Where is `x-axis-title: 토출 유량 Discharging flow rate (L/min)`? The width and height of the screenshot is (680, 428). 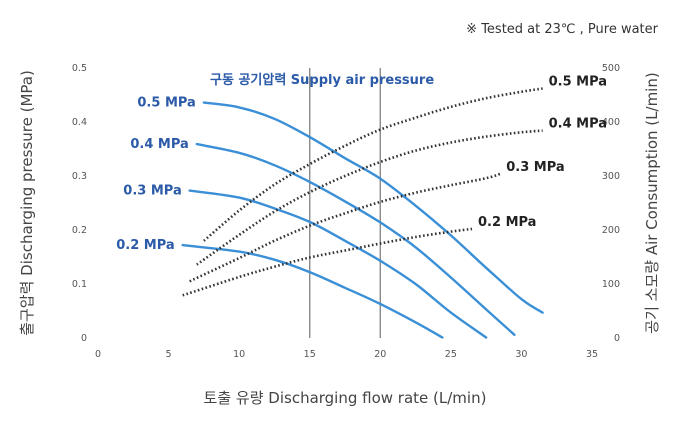 x-axis-title: 토출 유량 Discharging flow rate (L/min) is located at coordinates (345, 398).